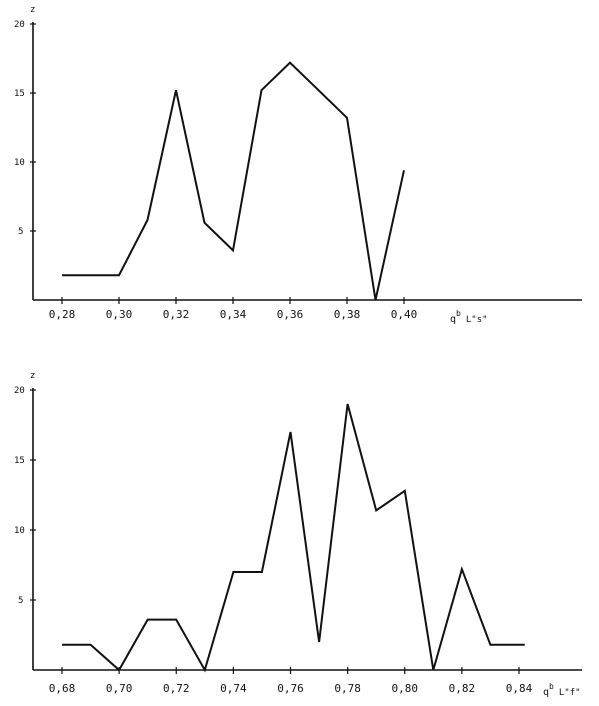  Describe the element at coordinates (119, 688) in the screenshot. I see `x-tick-label: 0,70` at that location.